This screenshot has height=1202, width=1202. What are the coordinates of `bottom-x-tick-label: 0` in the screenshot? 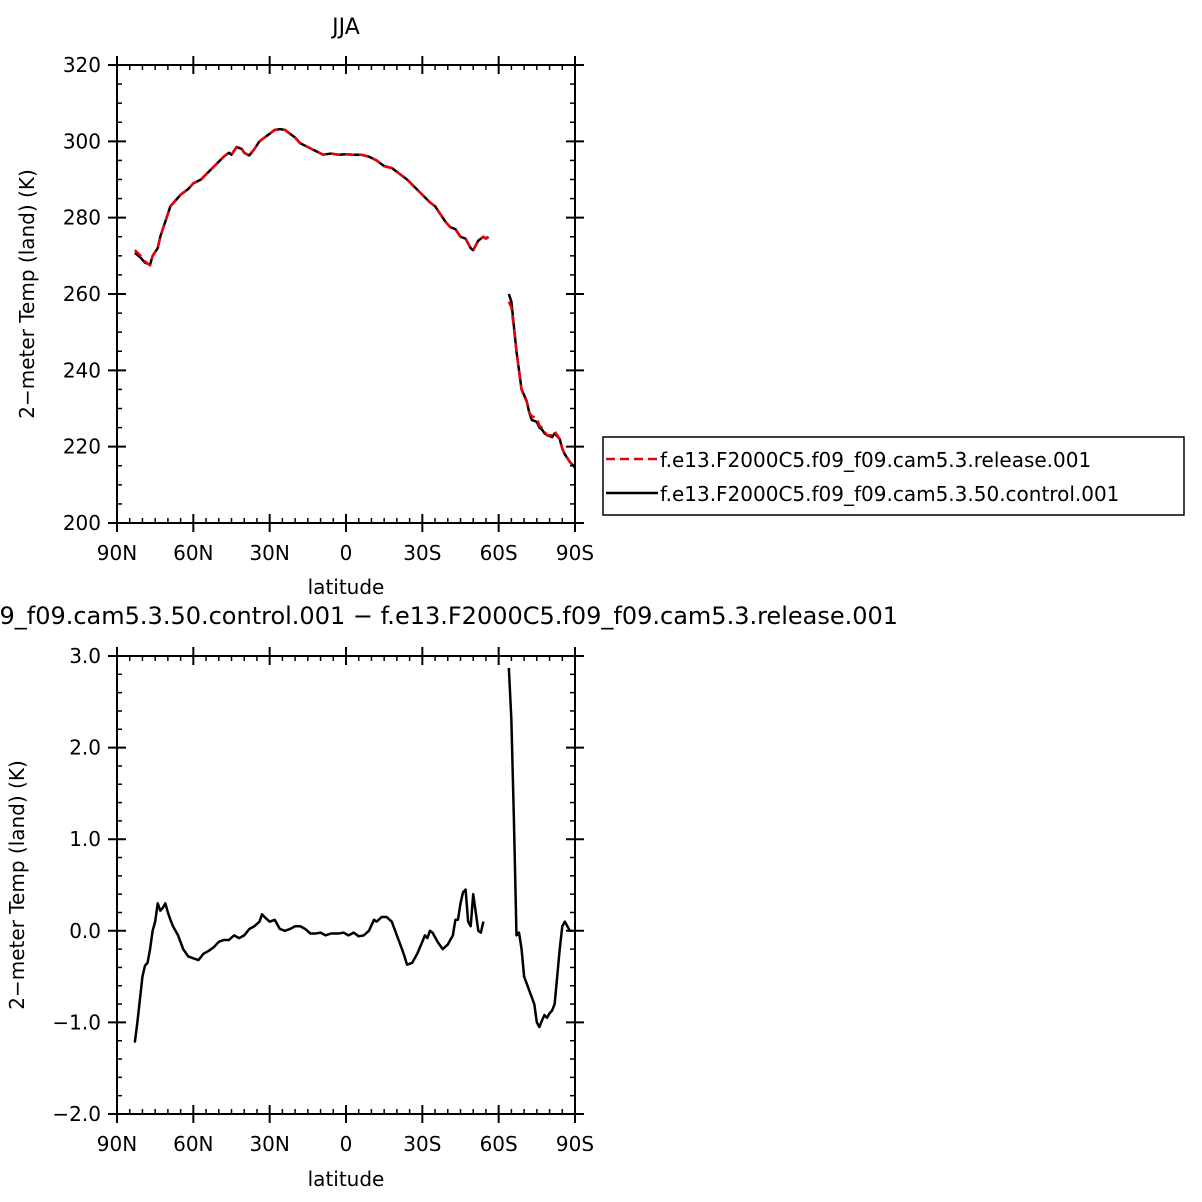 It's located at (346, 1144).